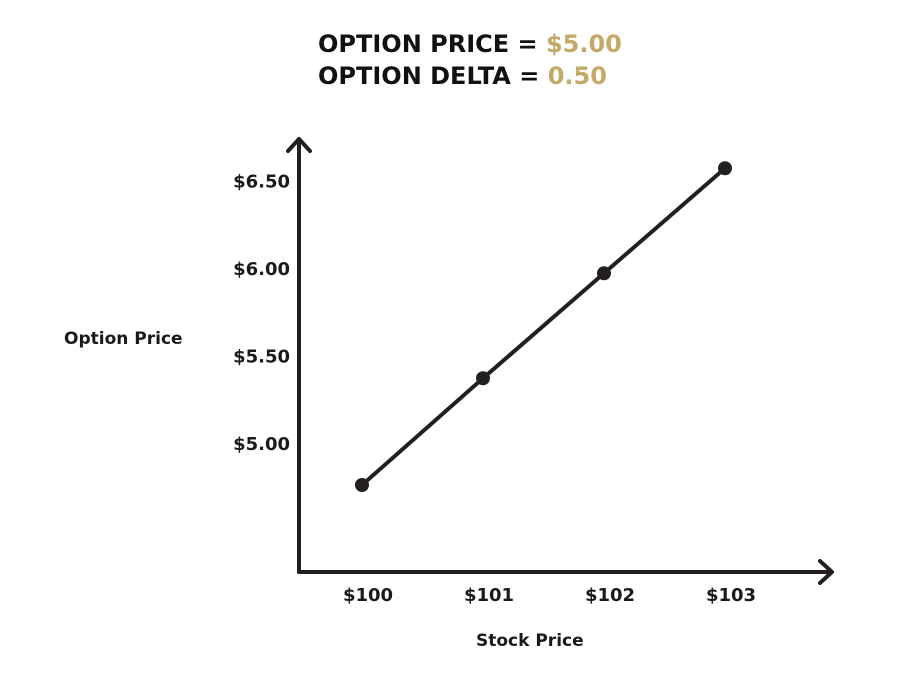 This screenshot has width=900, height=676. I want to click on x-tick-label: $101, so click(489, 595).